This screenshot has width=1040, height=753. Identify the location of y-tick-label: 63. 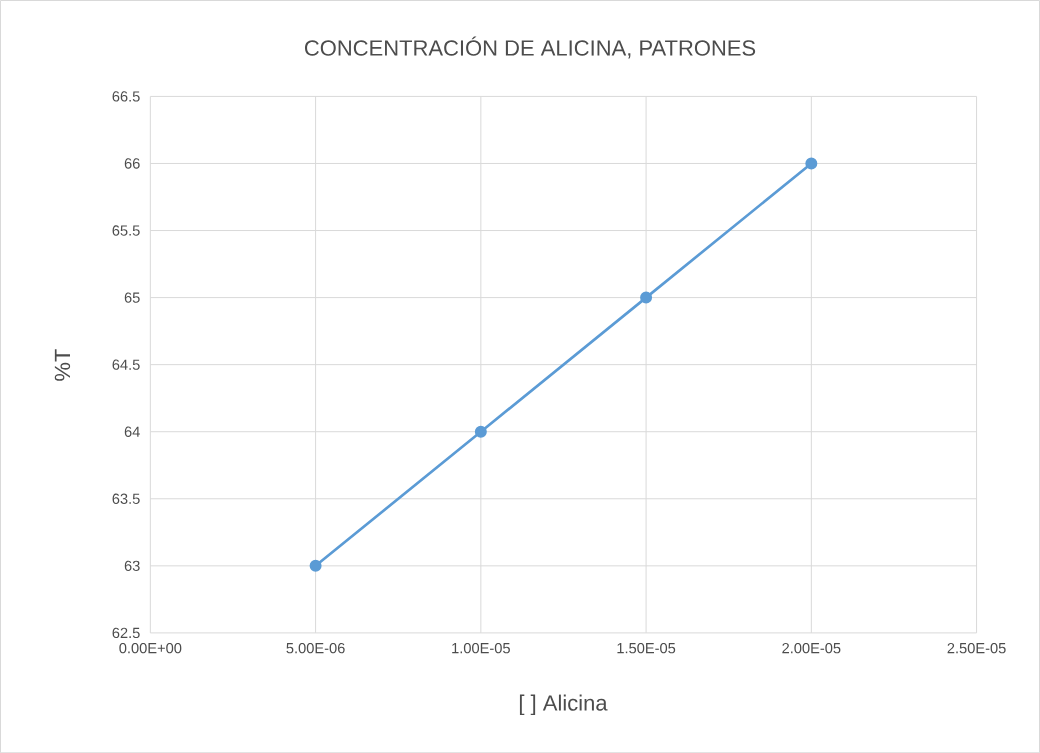
(132, 565).